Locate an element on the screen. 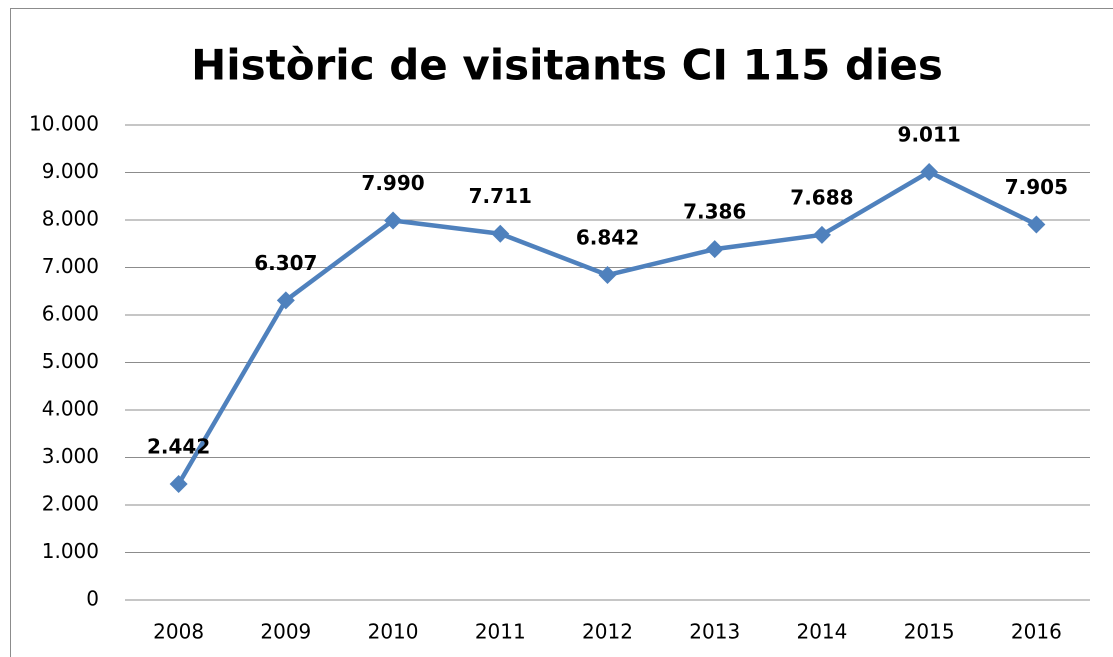  x-tick-label: 2016 is located at coordinates (1036, 632).